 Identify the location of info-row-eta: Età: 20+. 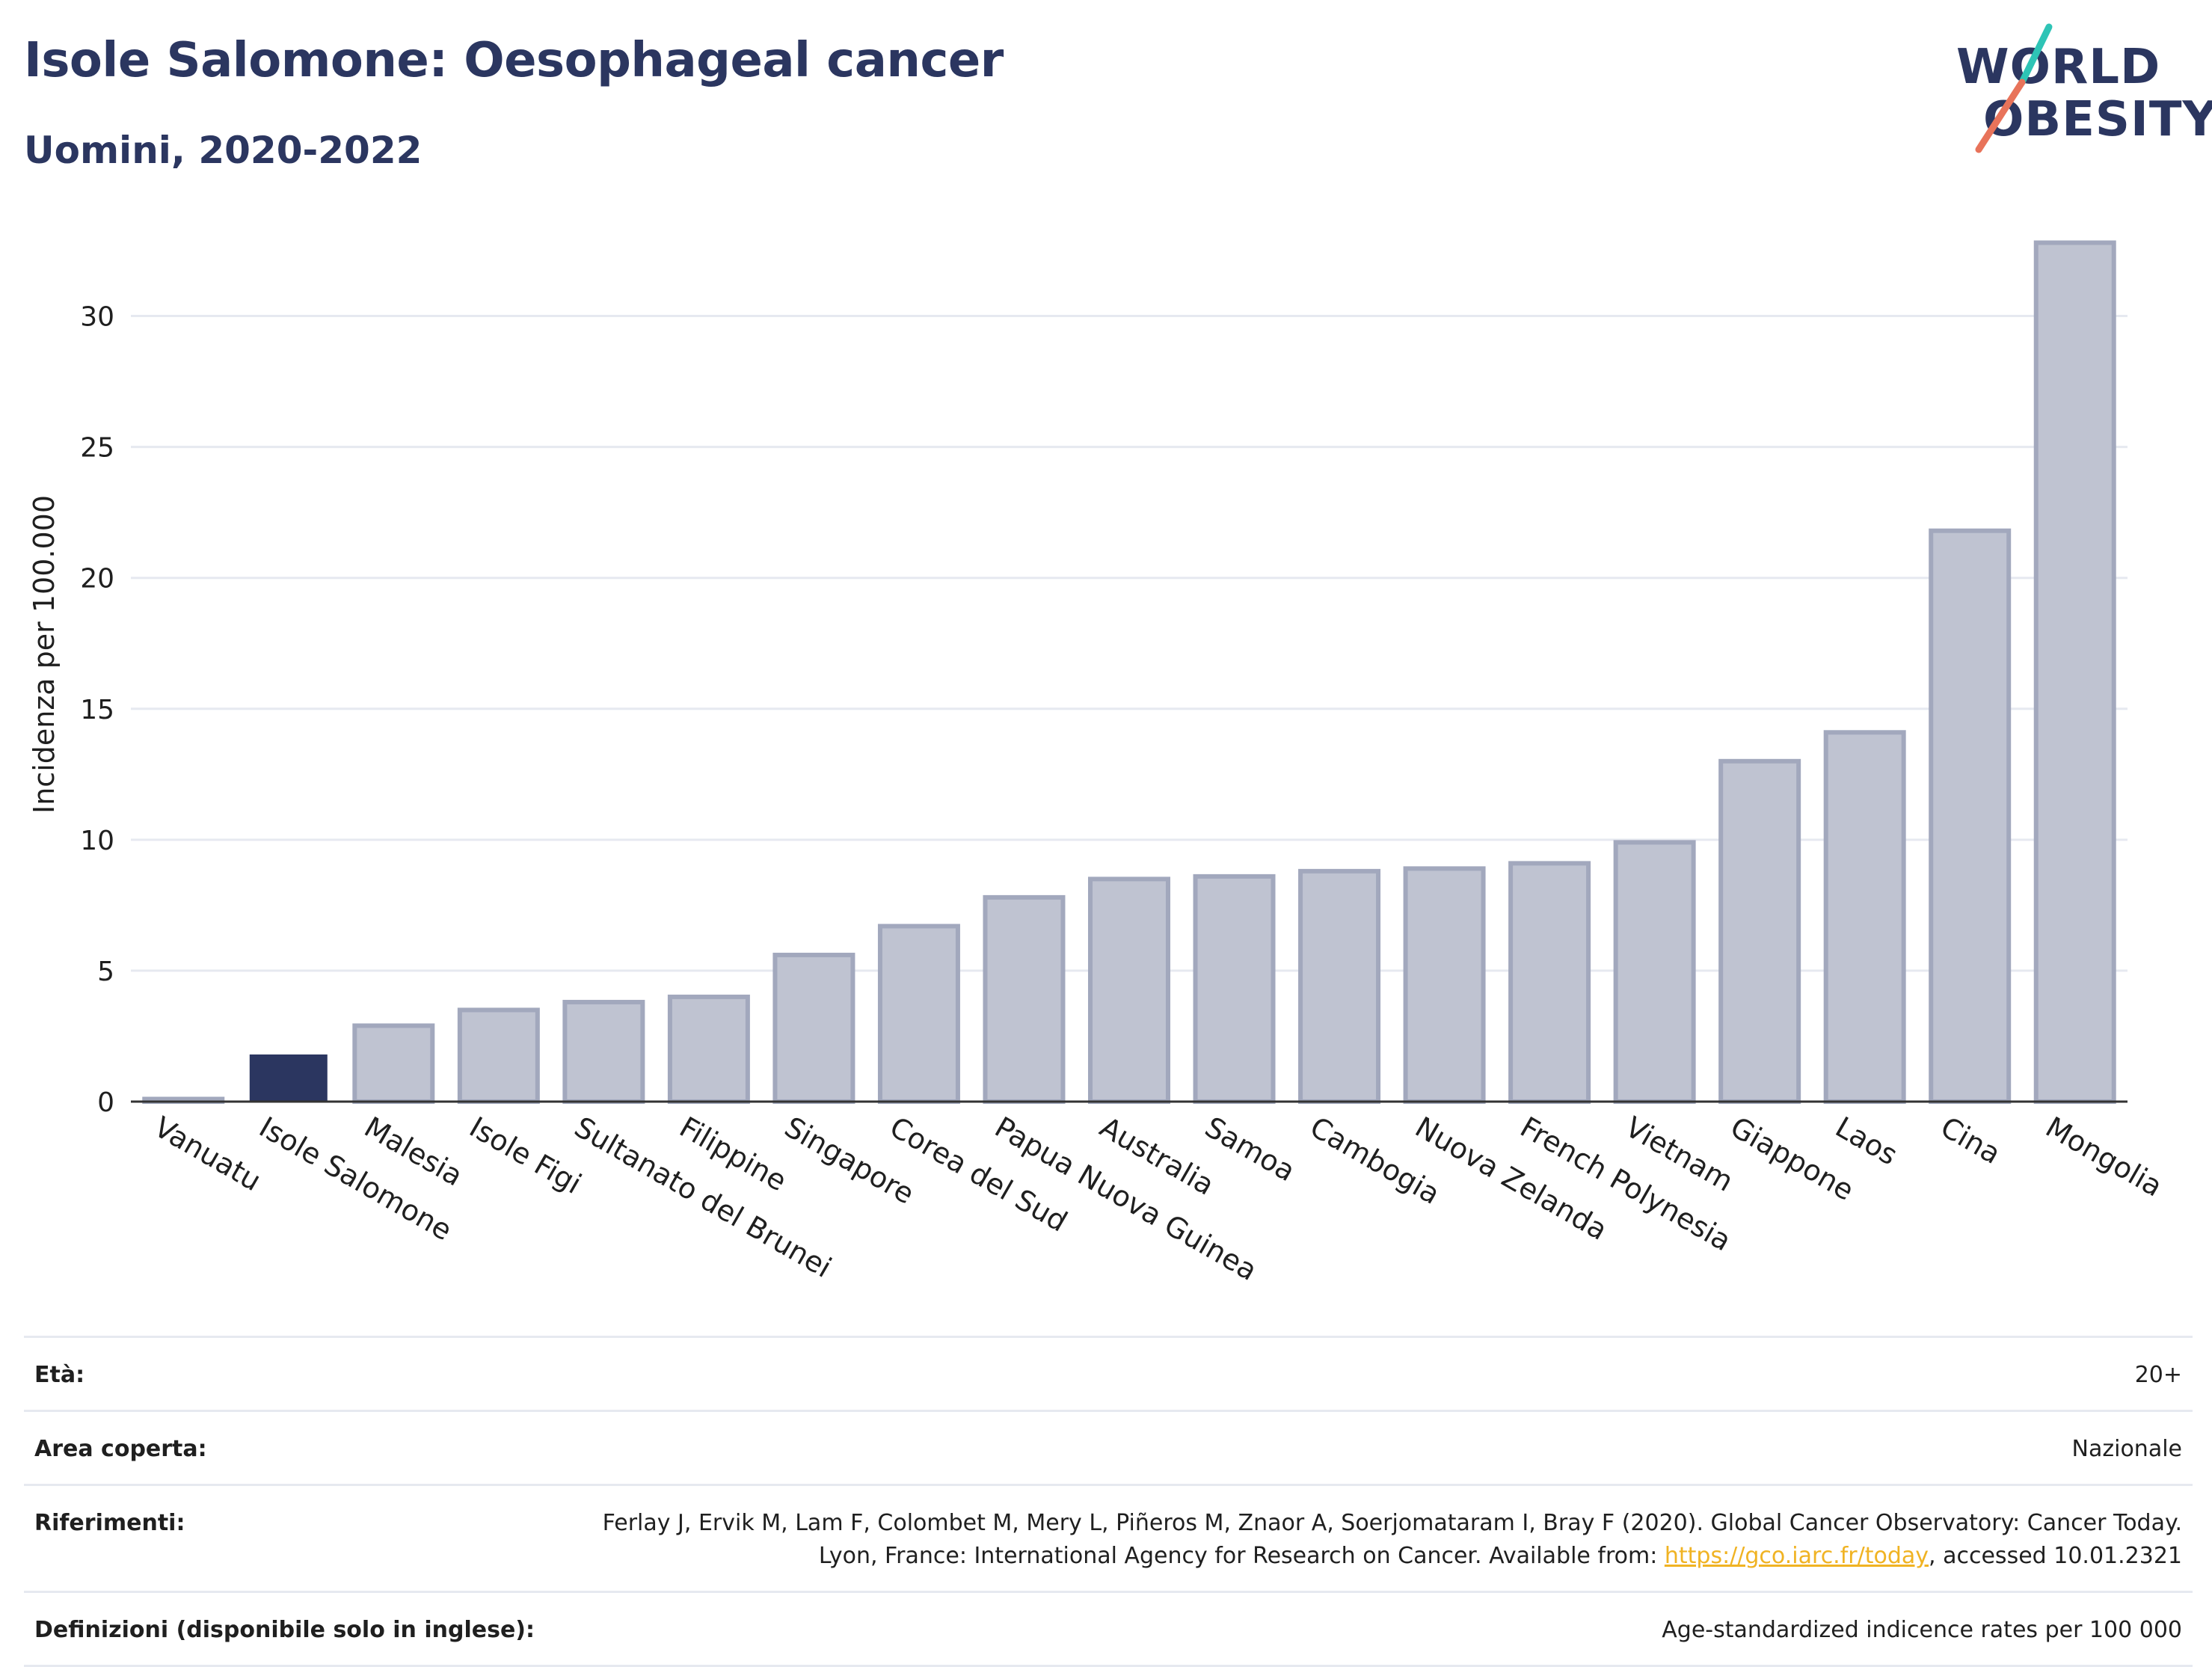
(1108, 1373).